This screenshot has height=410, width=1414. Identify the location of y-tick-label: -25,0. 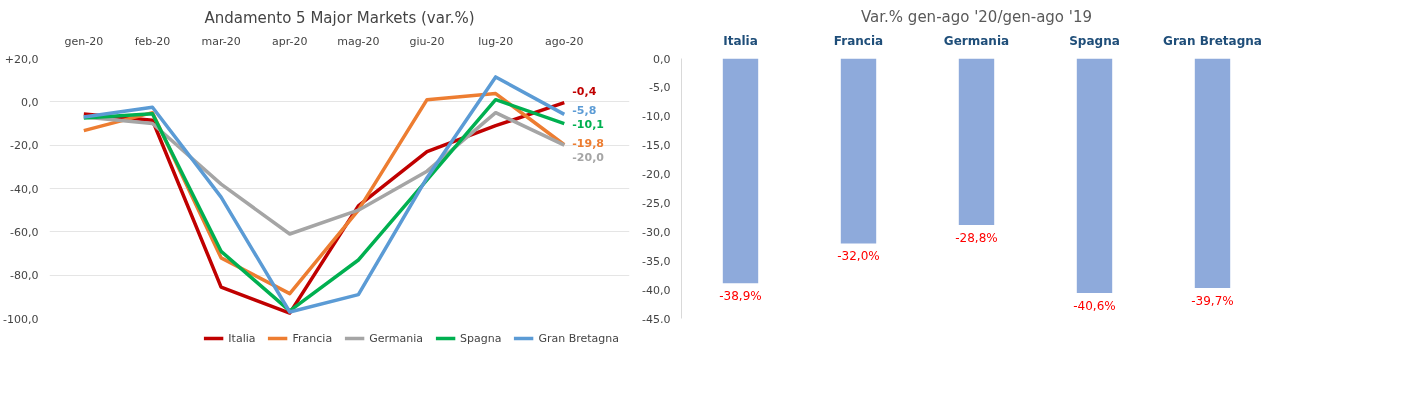
(656, 203).